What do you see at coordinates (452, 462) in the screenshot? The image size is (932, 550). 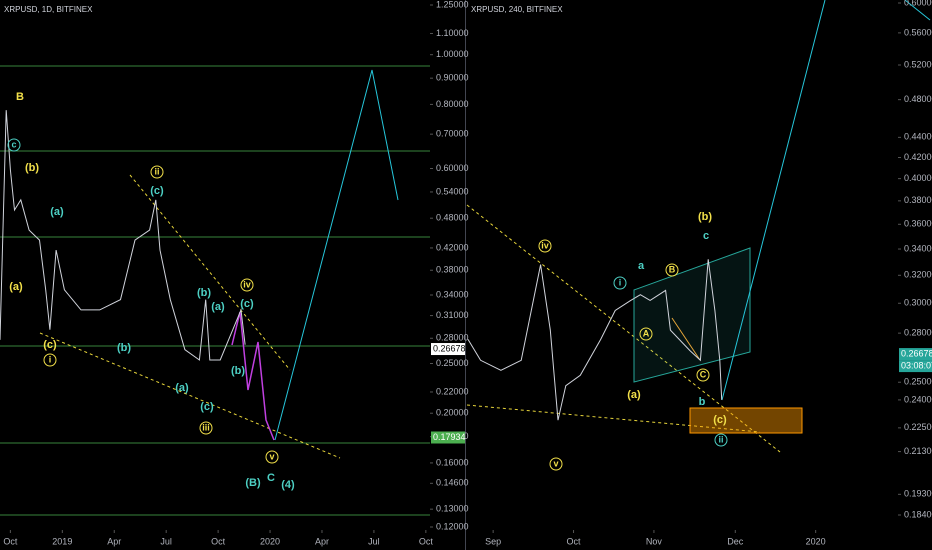 I see `y-tick-label: 0.16000` at bounding box center [452, 462].